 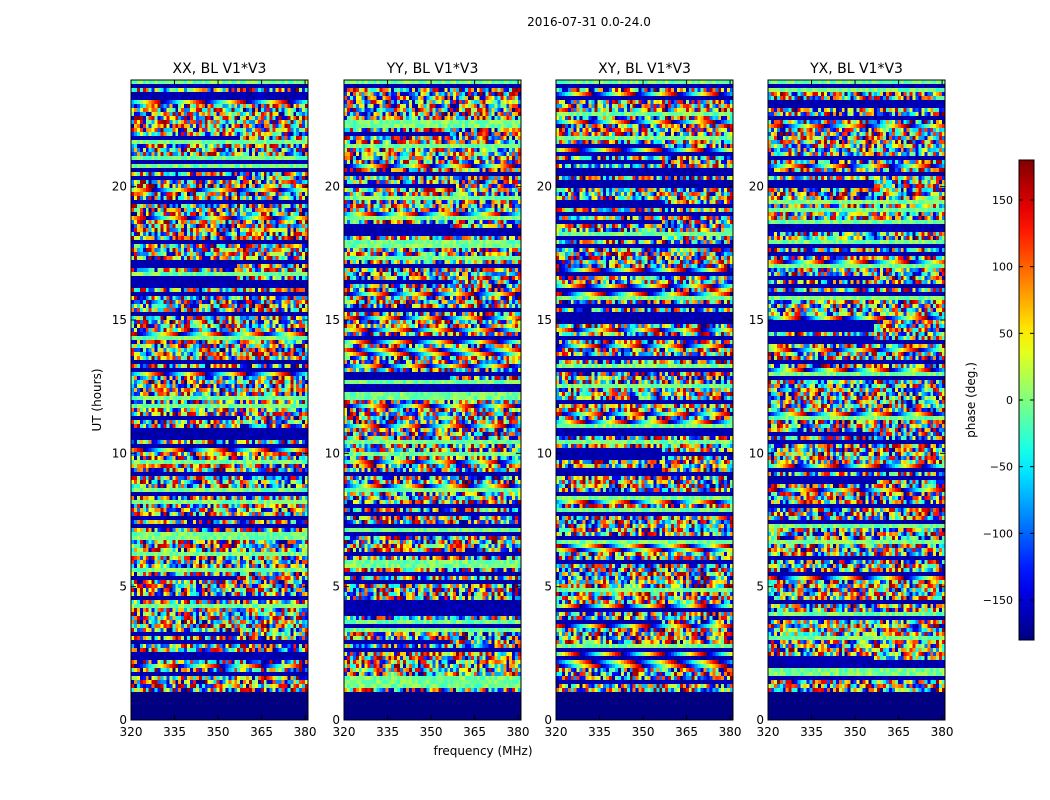 I want to click on colorbar-tick-label: 100, so click(x=1002, y=267).